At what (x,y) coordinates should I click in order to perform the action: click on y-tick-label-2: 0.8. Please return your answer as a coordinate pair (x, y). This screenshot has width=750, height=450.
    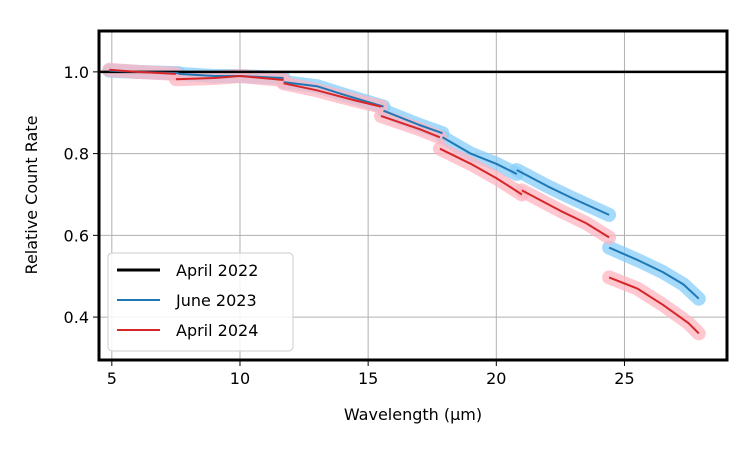
    Looking at the image, I should click on (76, 154).